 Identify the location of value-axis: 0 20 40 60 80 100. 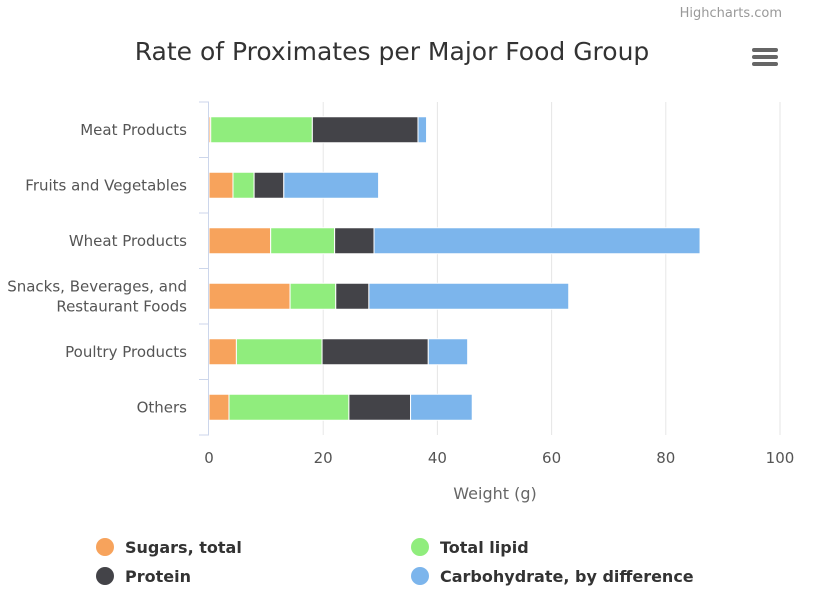
(499, 458).